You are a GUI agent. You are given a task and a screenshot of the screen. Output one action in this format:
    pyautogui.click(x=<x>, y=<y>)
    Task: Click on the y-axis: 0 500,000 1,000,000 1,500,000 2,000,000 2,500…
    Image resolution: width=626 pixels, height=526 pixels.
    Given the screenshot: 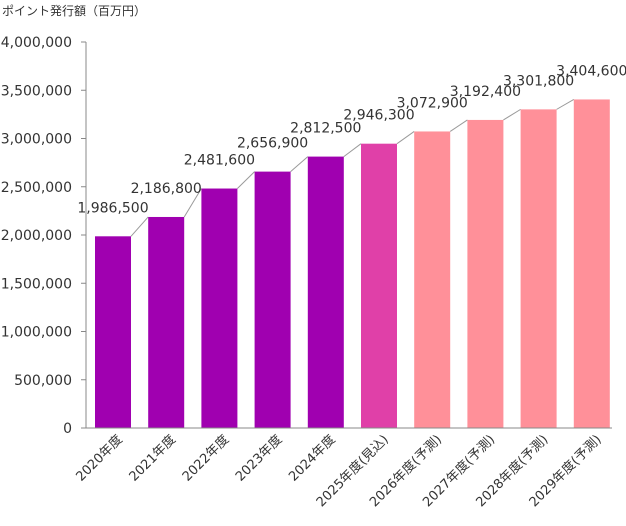 What is the action you would take?
    pyautogui.click(x=44, y=236)
    